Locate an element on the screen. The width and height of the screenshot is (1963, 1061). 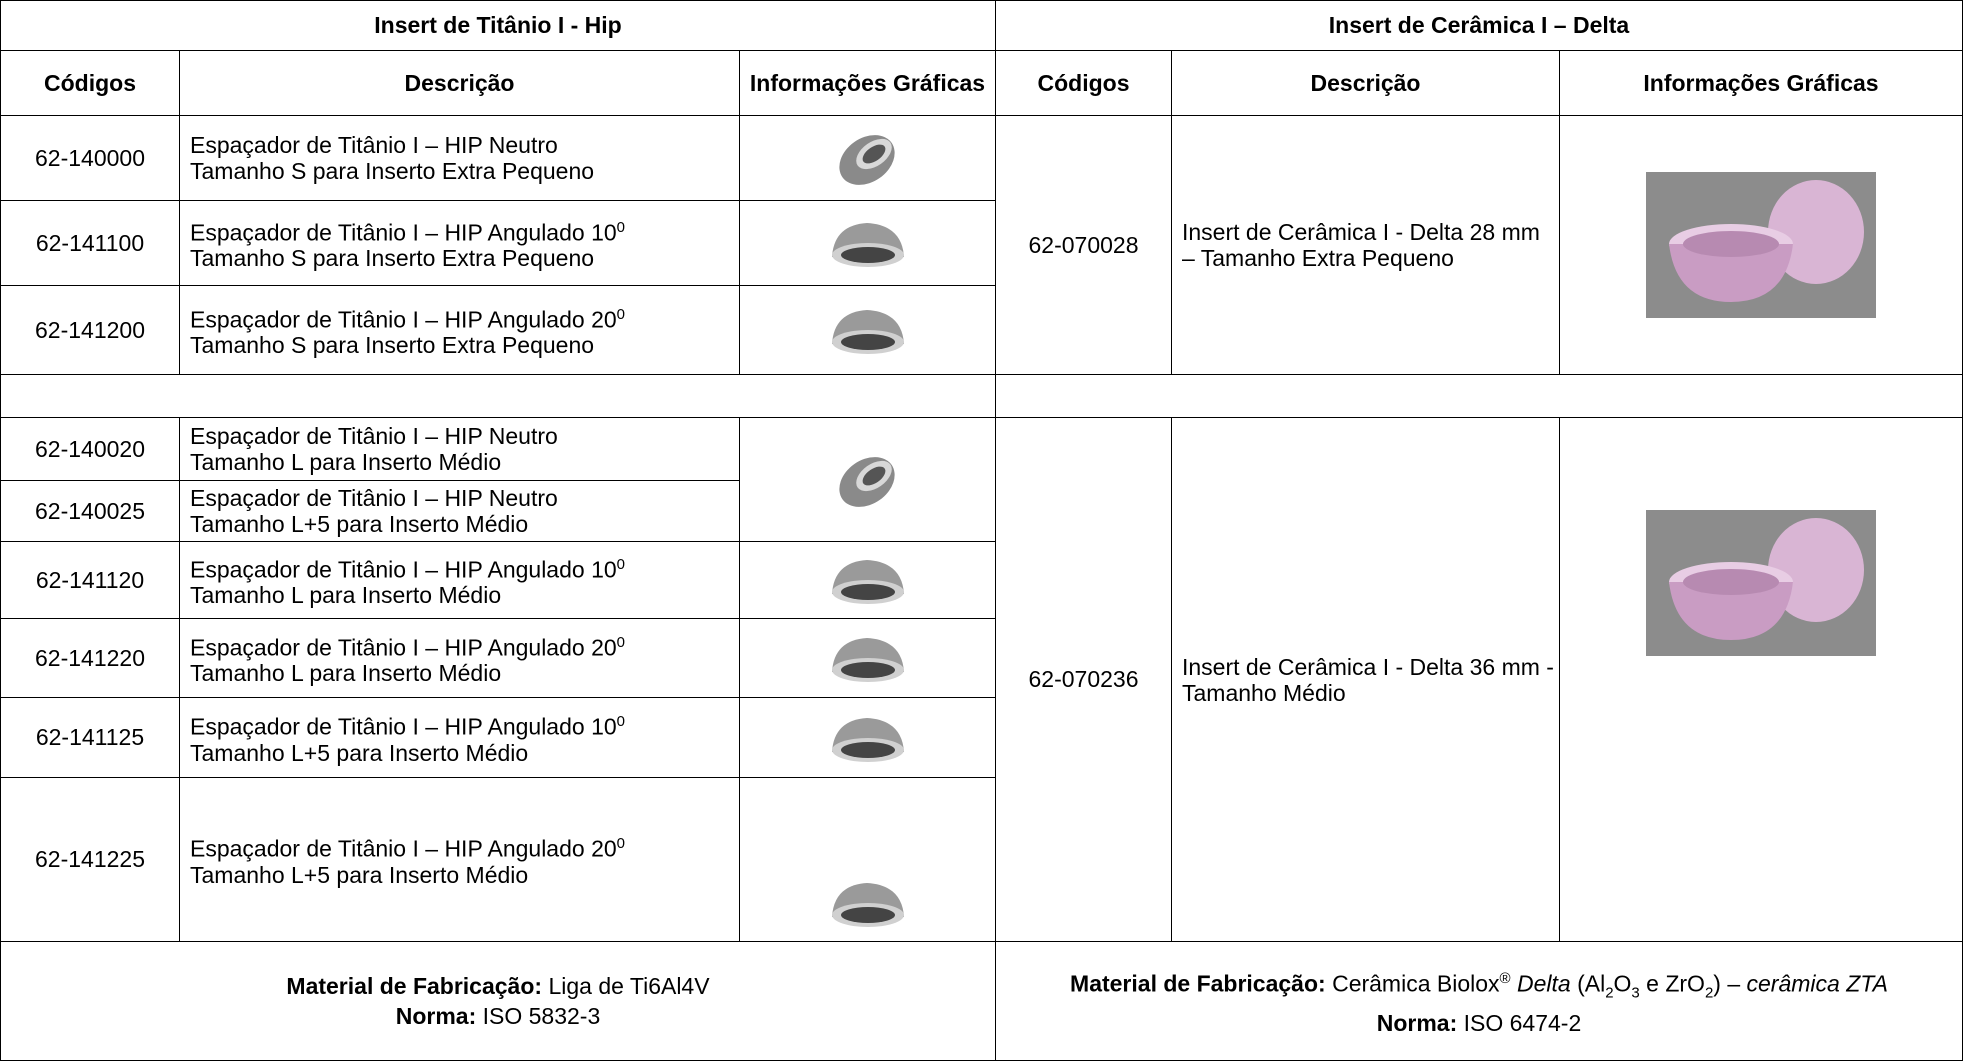
code: 62-070236 is located at coordinates (1083, 679).